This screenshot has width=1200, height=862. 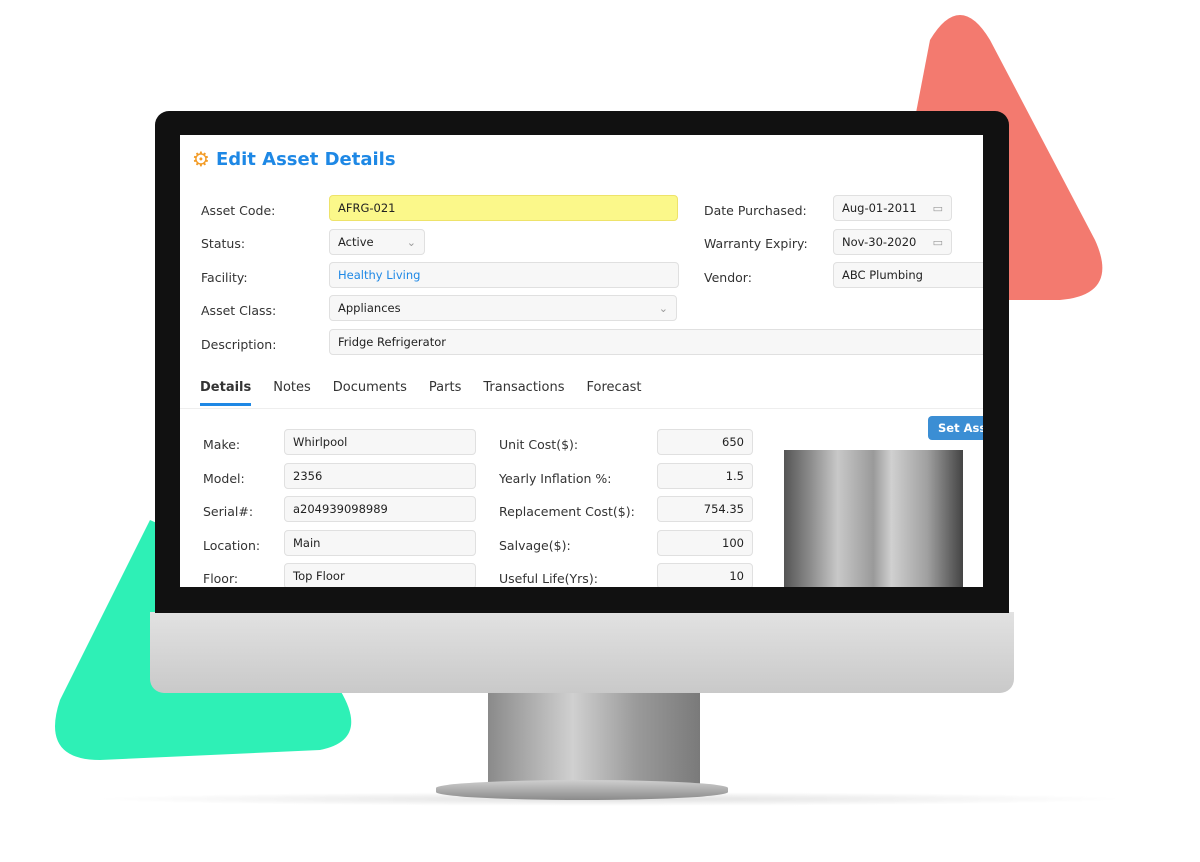 What do you see at coordinates (705, 442) in the screenshot?
I see `unit-cost-input: 650` at bounding box center [705, 442].